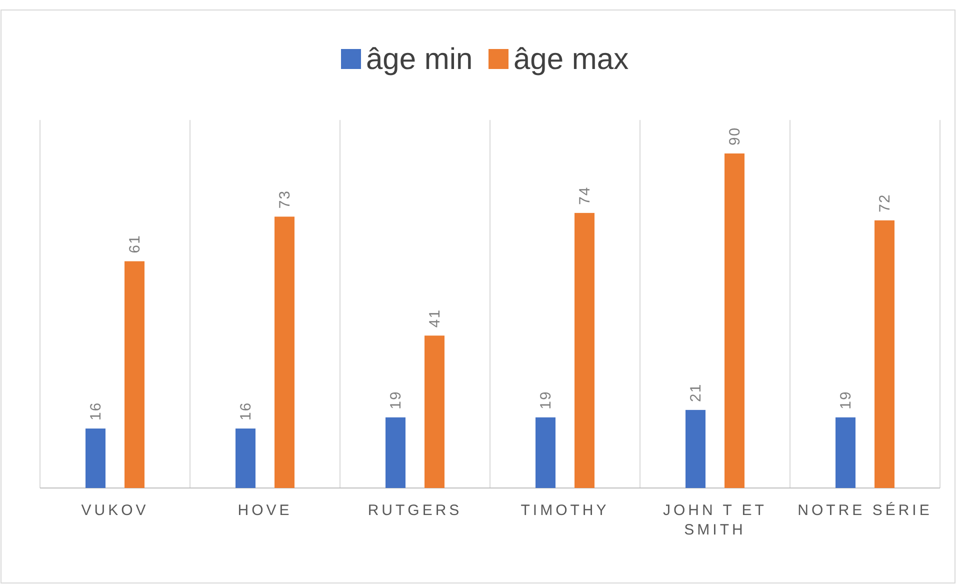  What do you see at coordinates (696, 392) in the screenshot?
I see `data-label: 21` at bounding box center [696, 392].